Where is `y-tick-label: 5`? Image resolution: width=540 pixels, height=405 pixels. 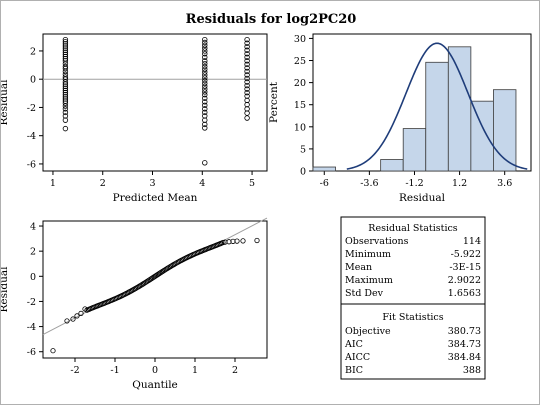
y-tick-label: 5 is located at coordinates (303, 149).